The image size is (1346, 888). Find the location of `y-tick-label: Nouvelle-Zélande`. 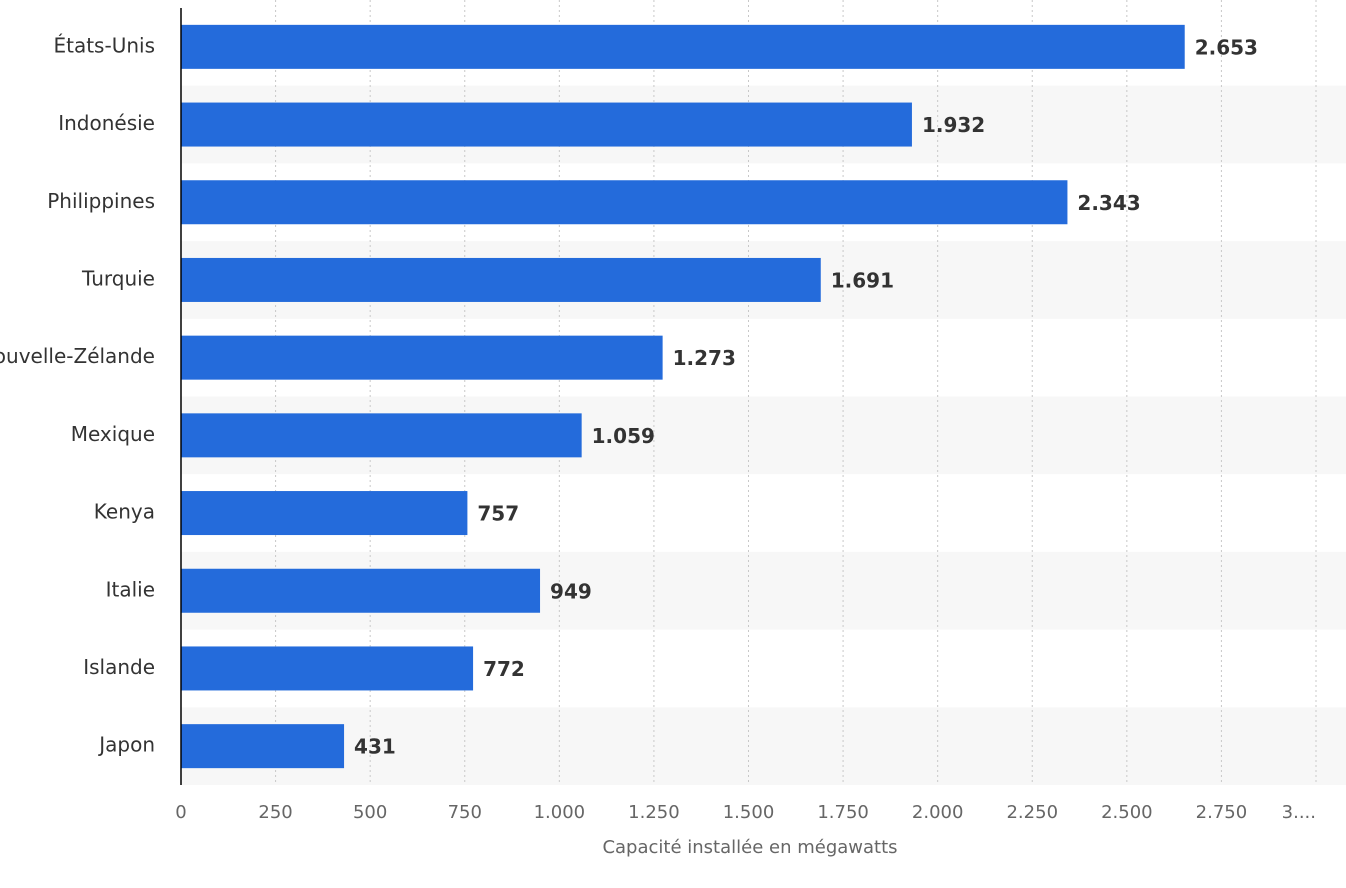

y-tick-label: Nouvelle-Zélande is located at coordinates (77, 356).